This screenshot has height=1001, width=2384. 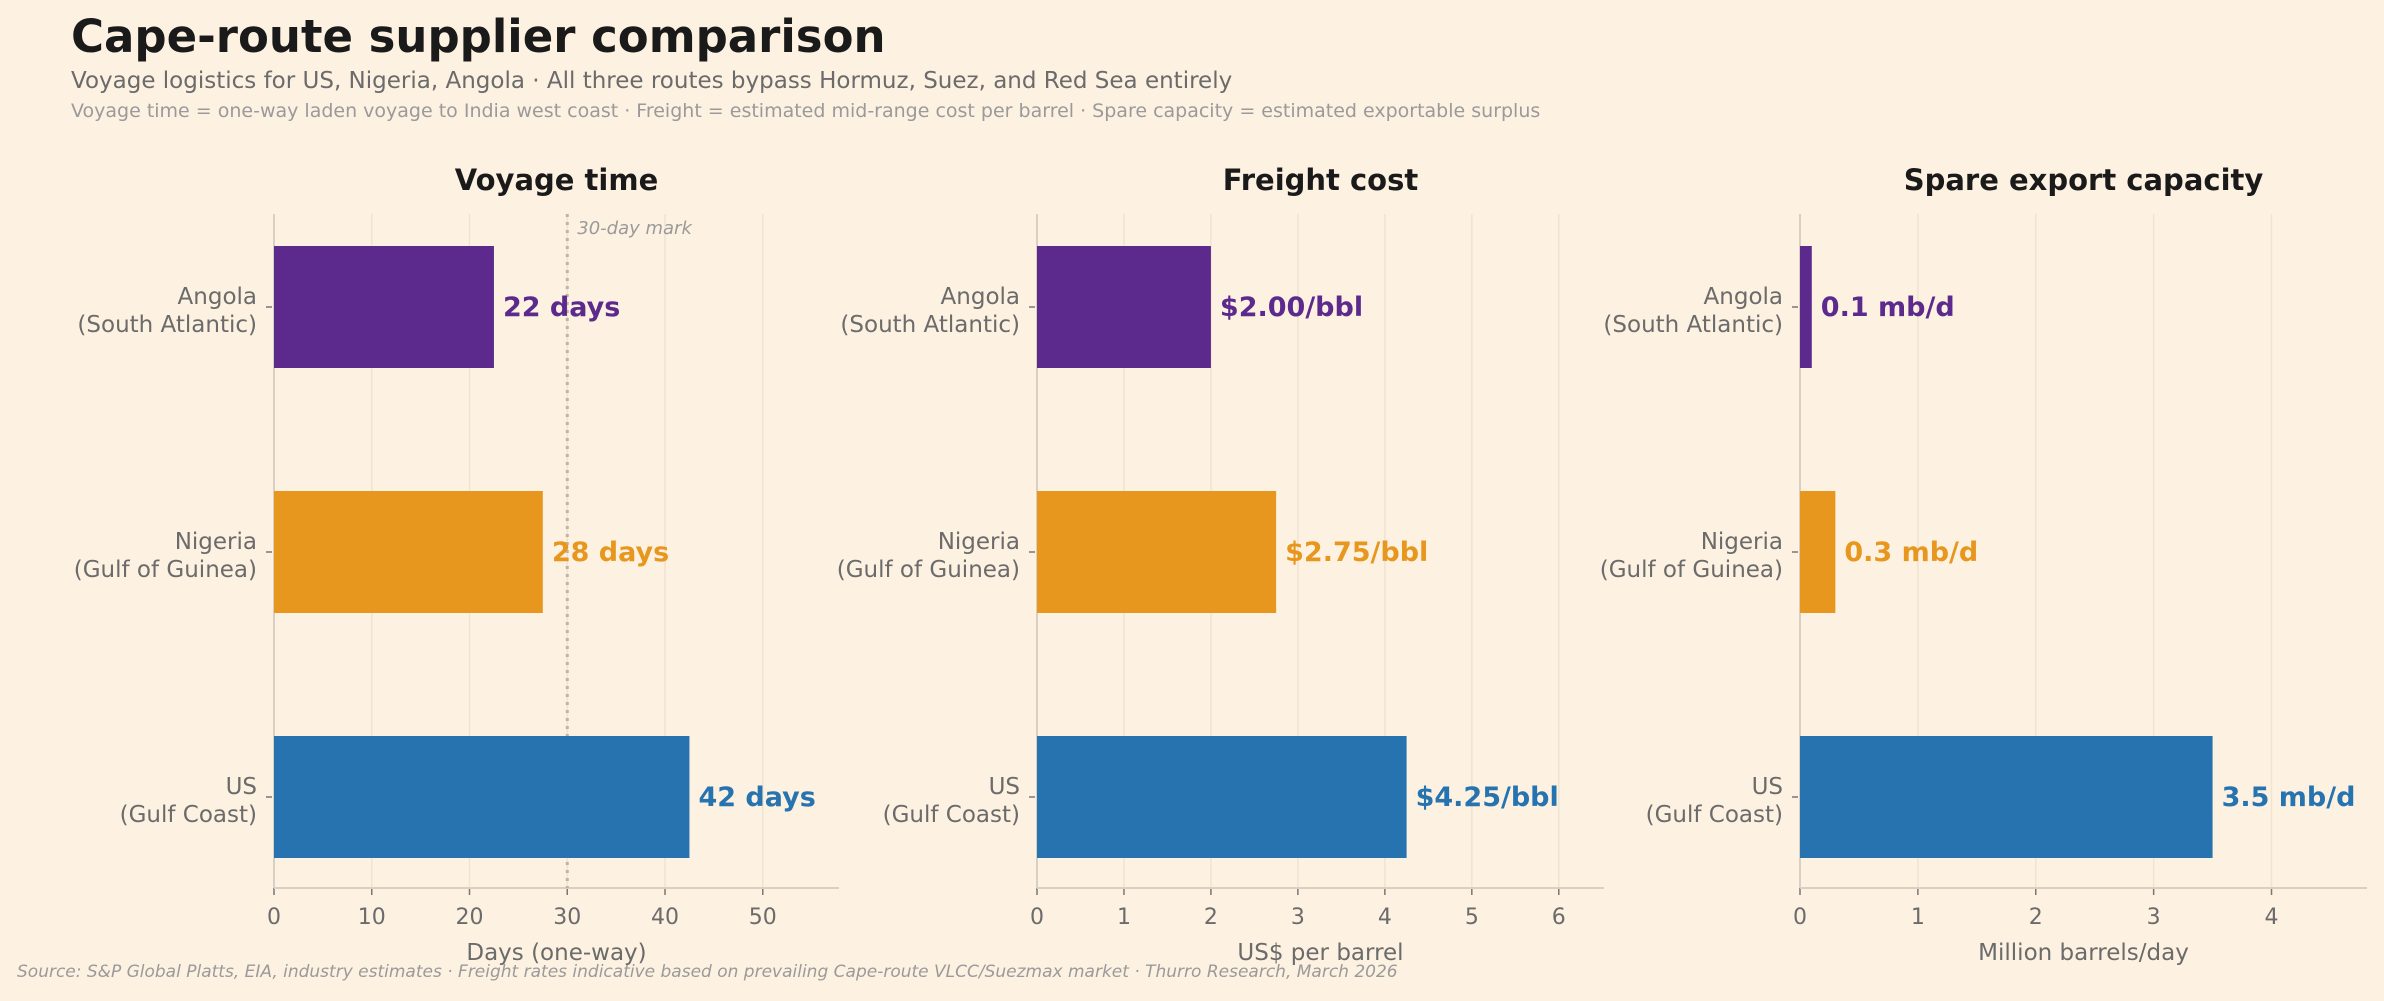 What do you see at coordinates (1321, 180) in the screenshot?
I see `chart-title: Freight cost` at bounding box center [1321, 180].